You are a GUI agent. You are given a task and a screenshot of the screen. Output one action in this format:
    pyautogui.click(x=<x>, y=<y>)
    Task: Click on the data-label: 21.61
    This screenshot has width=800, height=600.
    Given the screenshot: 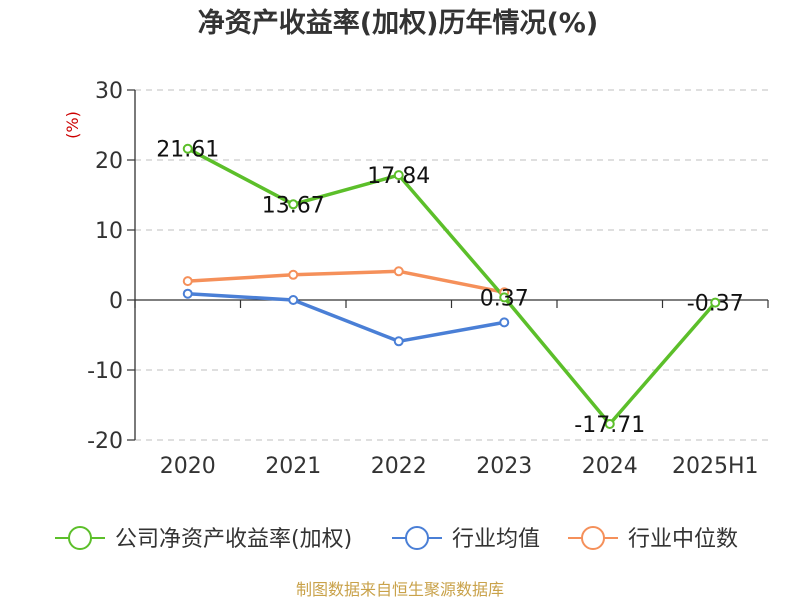 What is the action you would take?
    pyautogui.click(x=187, y=150)
    